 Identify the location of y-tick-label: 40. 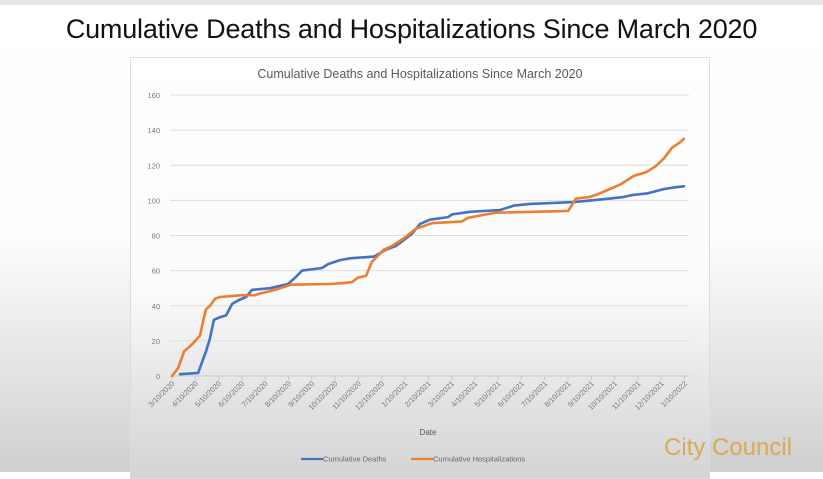
(156, 306).